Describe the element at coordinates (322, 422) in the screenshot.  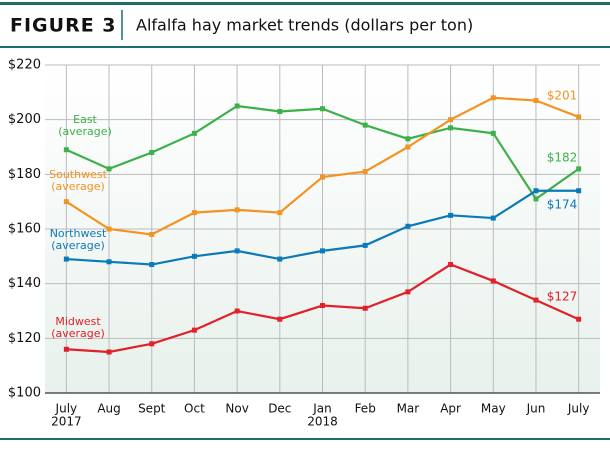
I see `x-tick-year: 2018` at that location.